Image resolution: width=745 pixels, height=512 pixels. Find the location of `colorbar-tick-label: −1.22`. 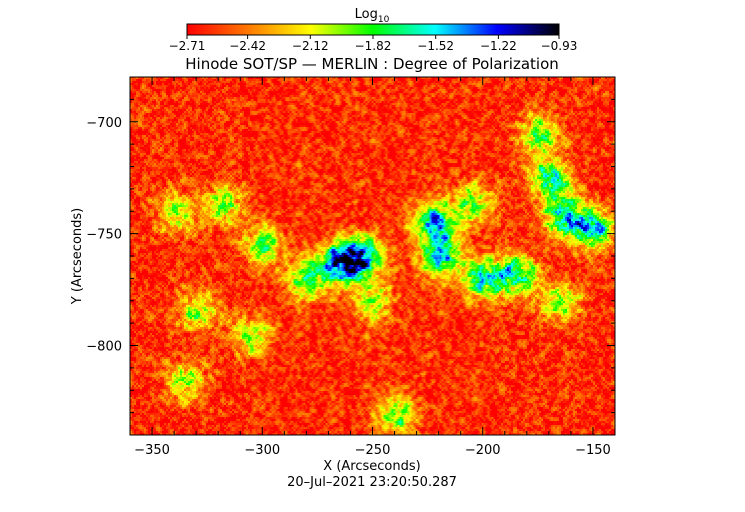

colorbar-tick-label: −1.22 is located at coordinates (498, 46).